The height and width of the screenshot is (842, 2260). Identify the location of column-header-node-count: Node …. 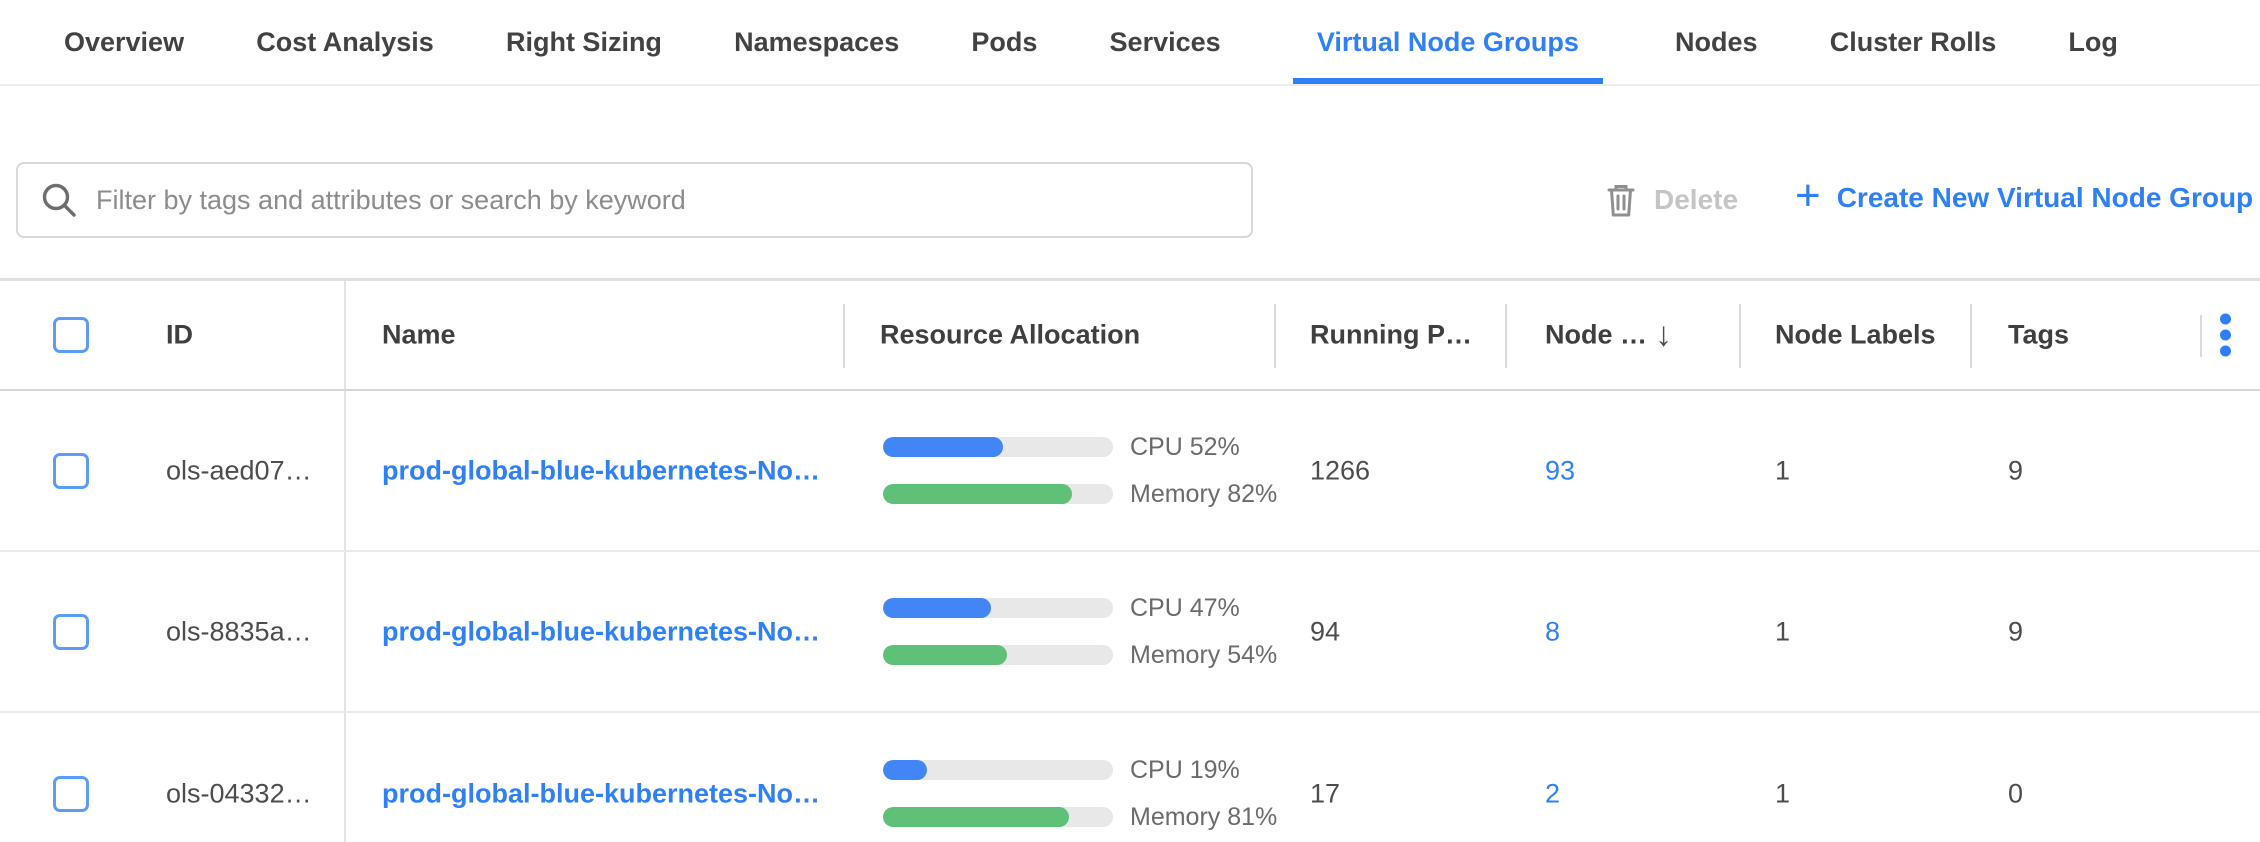
(1596, 334).